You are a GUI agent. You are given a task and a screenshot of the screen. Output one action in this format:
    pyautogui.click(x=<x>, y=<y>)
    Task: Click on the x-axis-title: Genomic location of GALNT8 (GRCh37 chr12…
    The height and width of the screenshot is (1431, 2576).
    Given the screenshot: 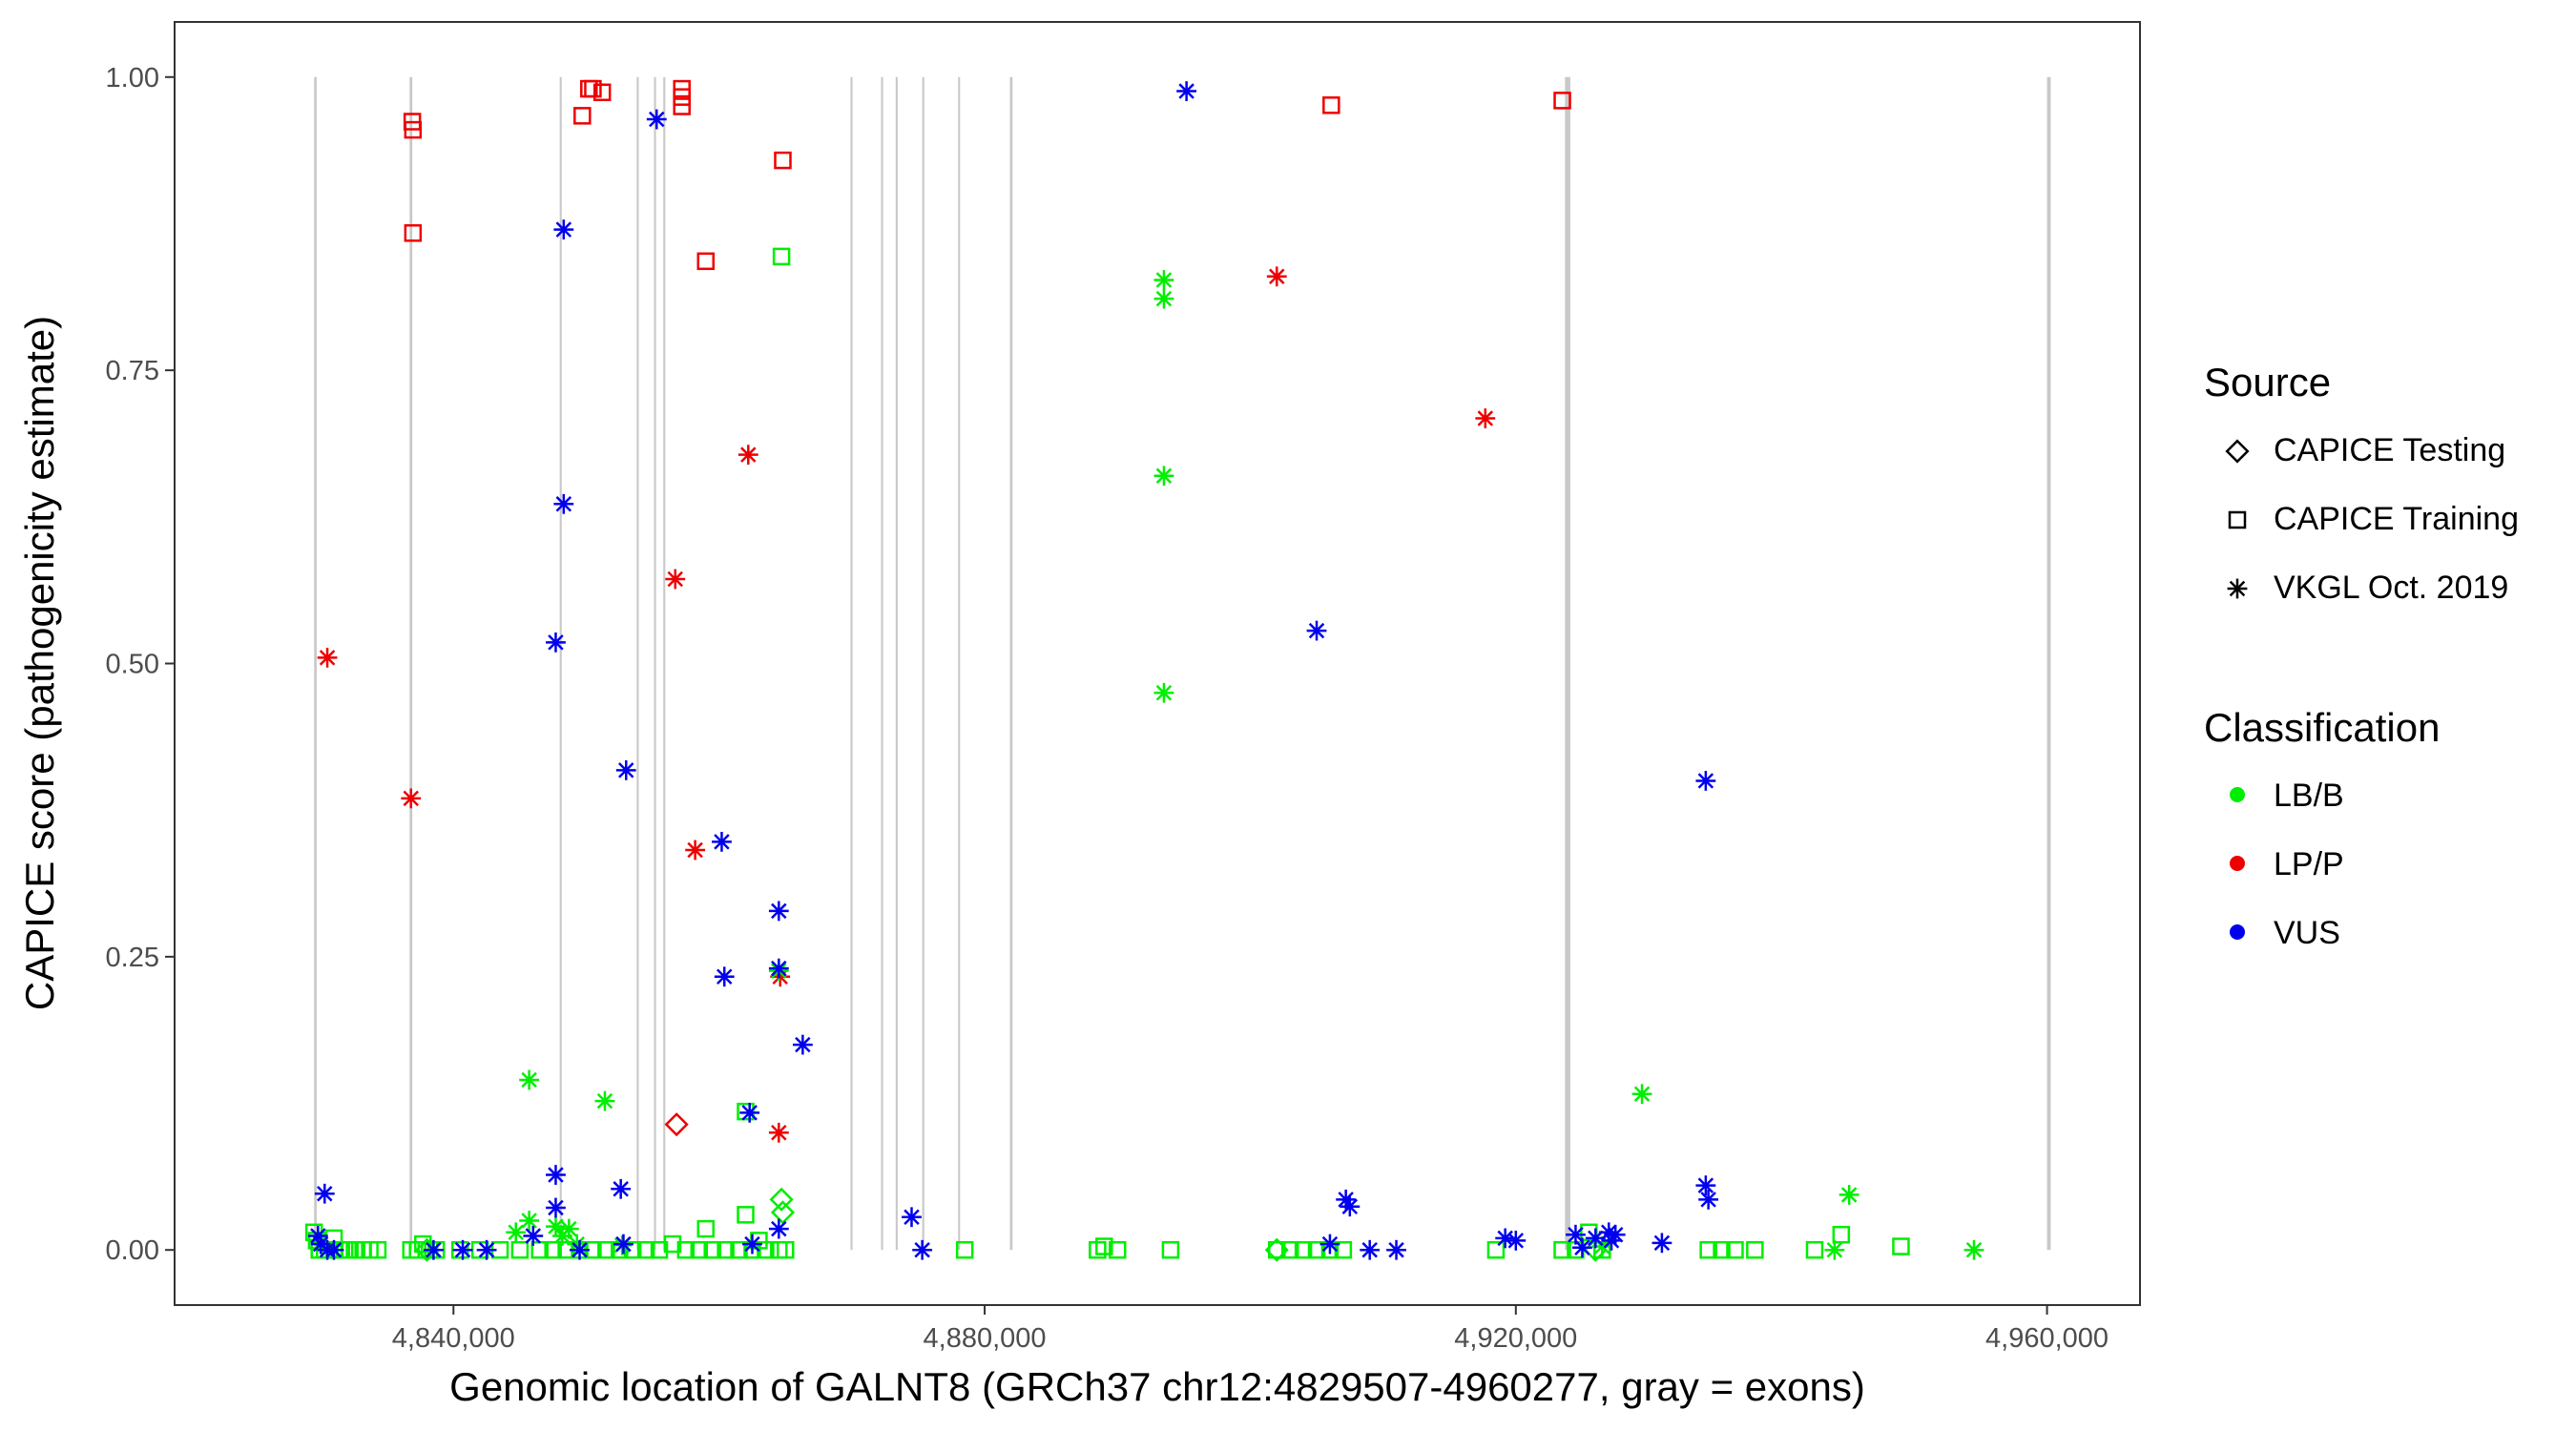 What is the action you would take?
    pyautogui.click(x=1157, y=1386)
    